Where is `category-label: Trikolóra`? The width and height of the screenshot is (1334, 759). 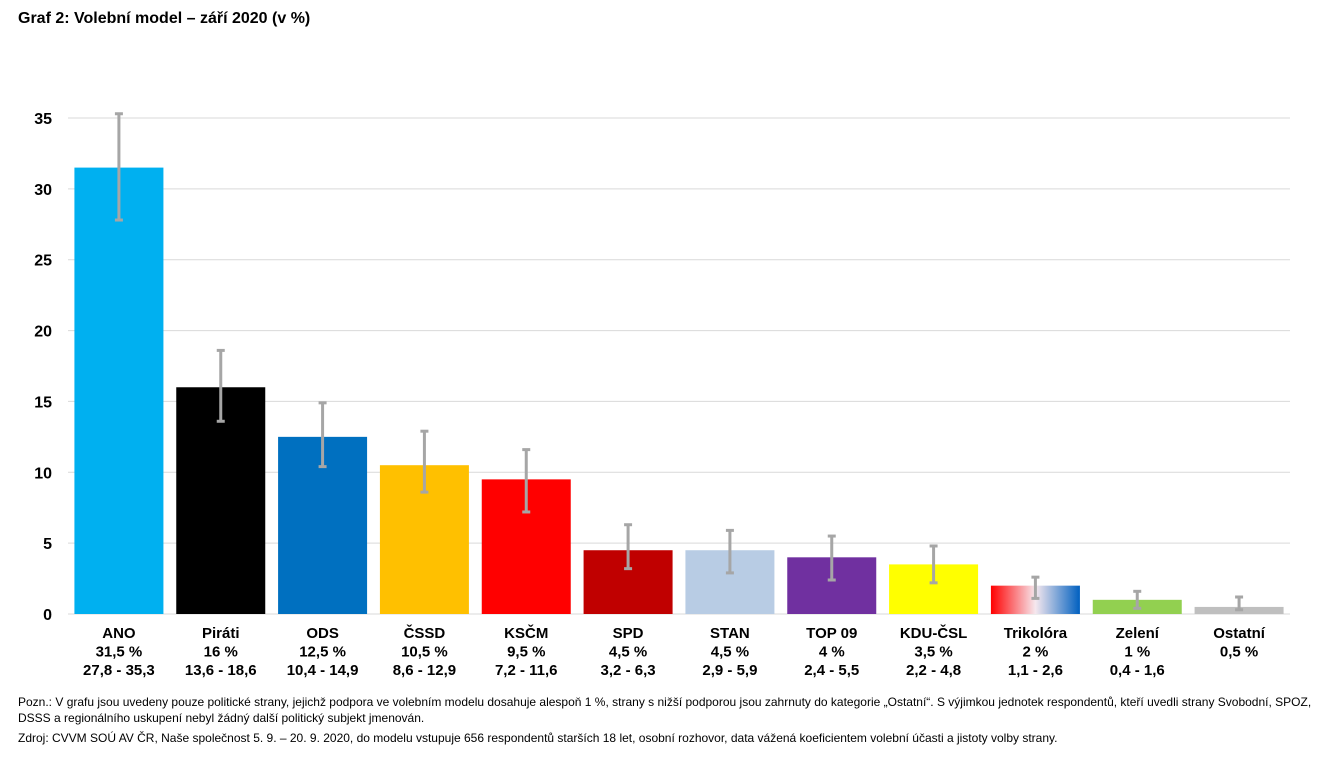 category-label: Trikolóra is located at coordinates (1036, 633).